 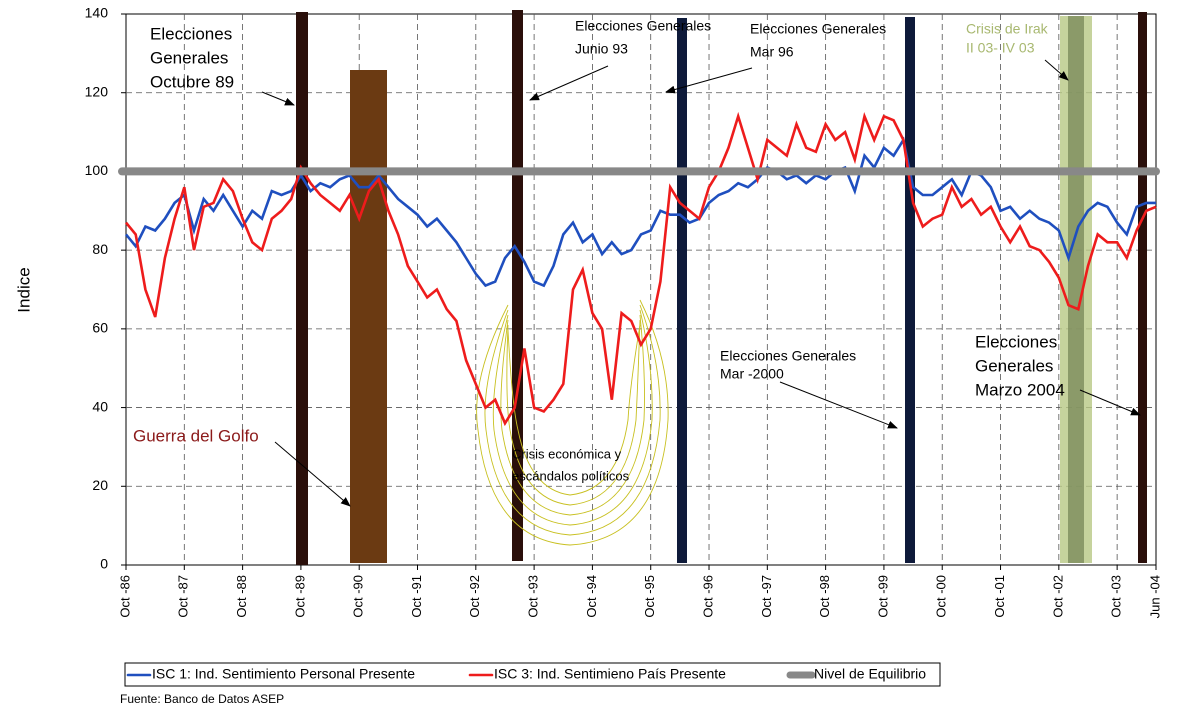 What do you see at coordinates (100, 485) in the screenshot?
I see `y-tick-label: 20` at bounding box center [100, 485].